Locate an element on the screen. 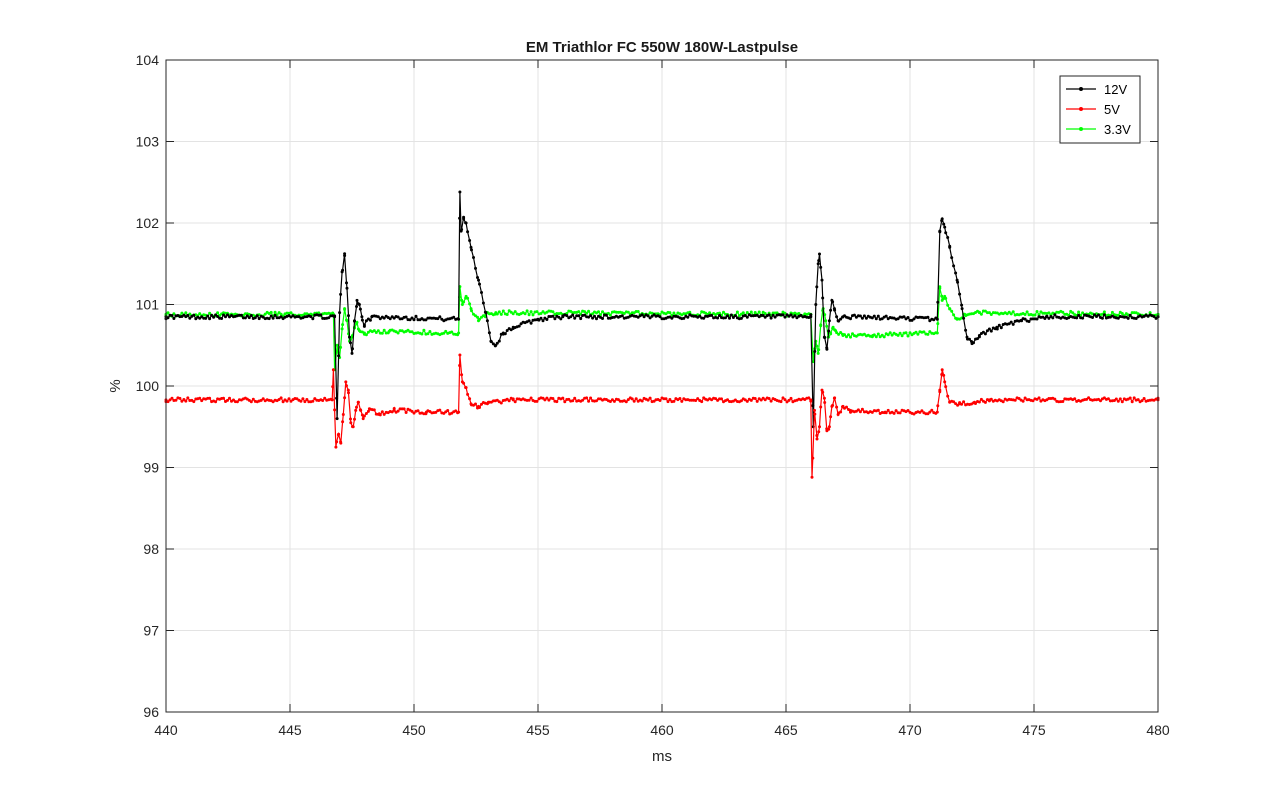  chart-title: EM Triathlor FC 550W 180W-Lastpulse is located at coordinates (662, 47).